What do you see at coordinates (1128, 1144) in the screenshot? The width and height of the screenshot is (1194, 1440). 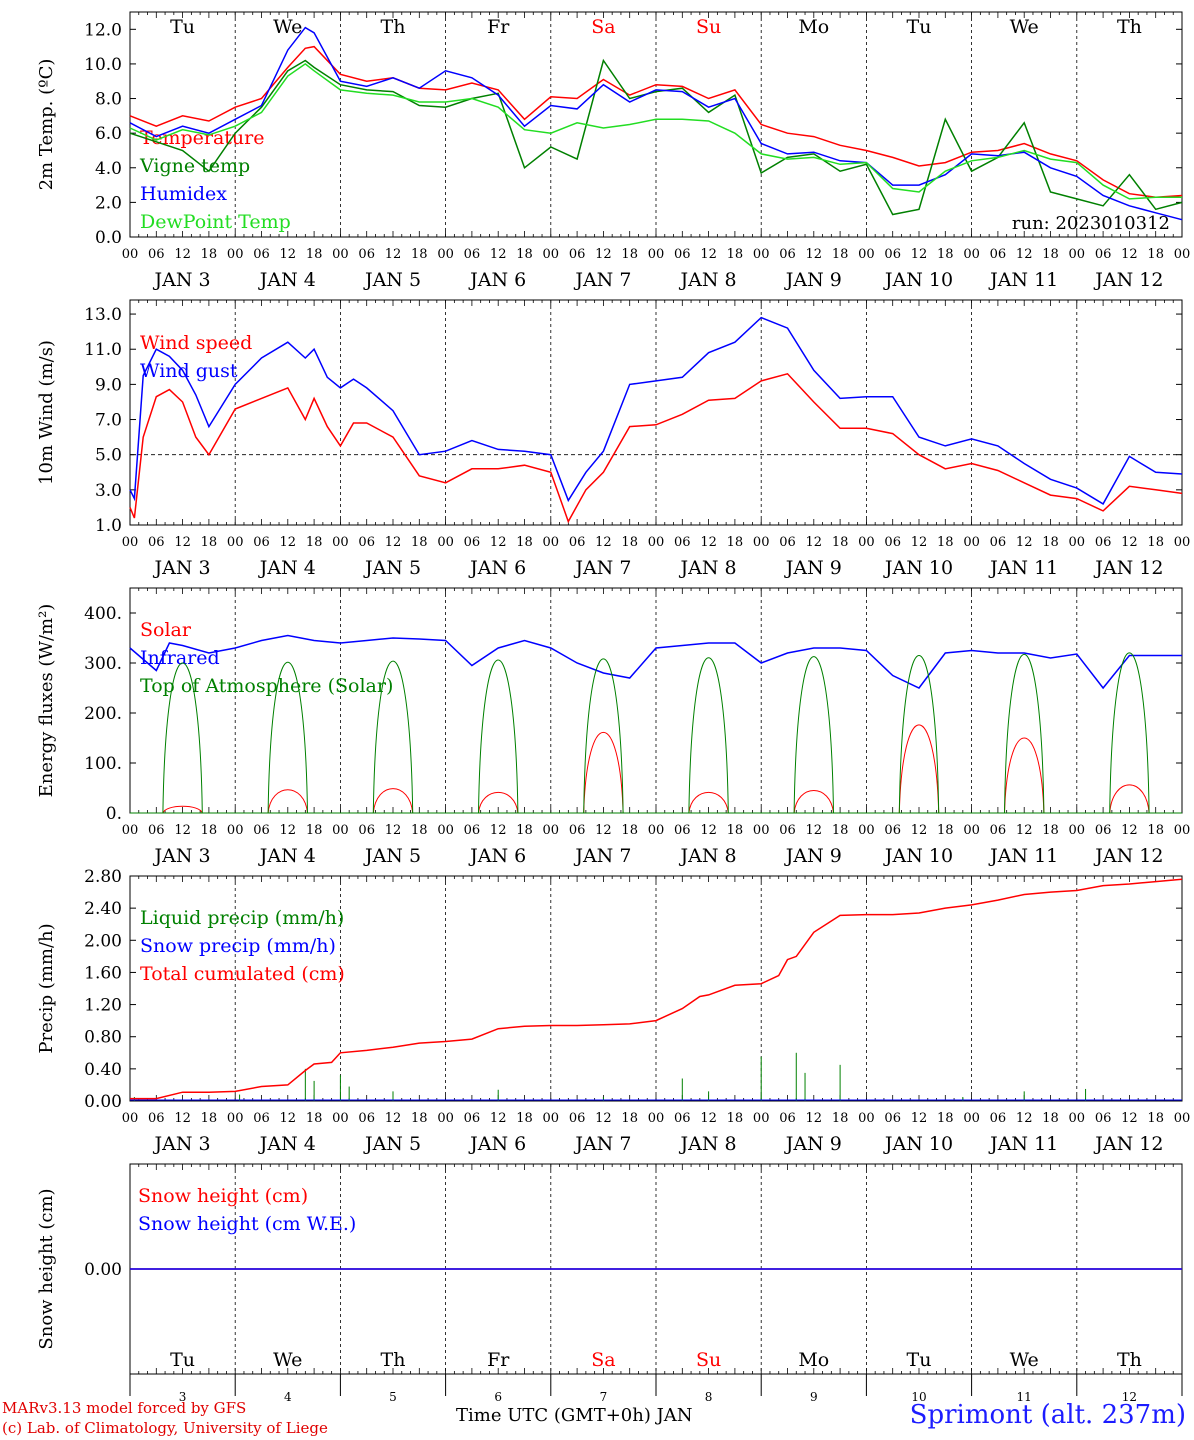 I see `date-label: JAN 12` at bounding box center [1128, 1144].